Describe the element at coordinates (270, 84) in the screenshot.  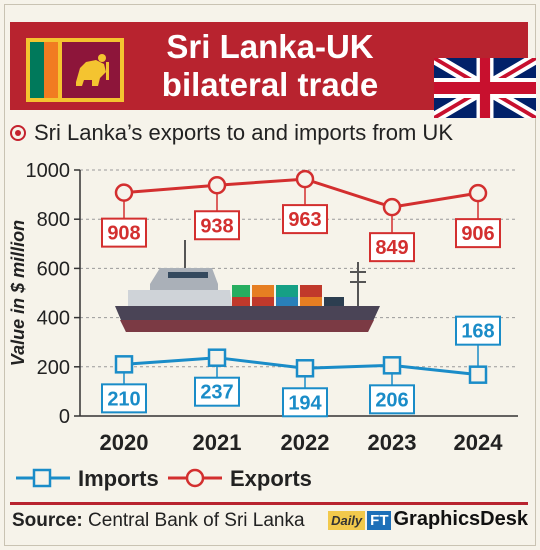
I see `title-line-2: bilateral trade` at that location.